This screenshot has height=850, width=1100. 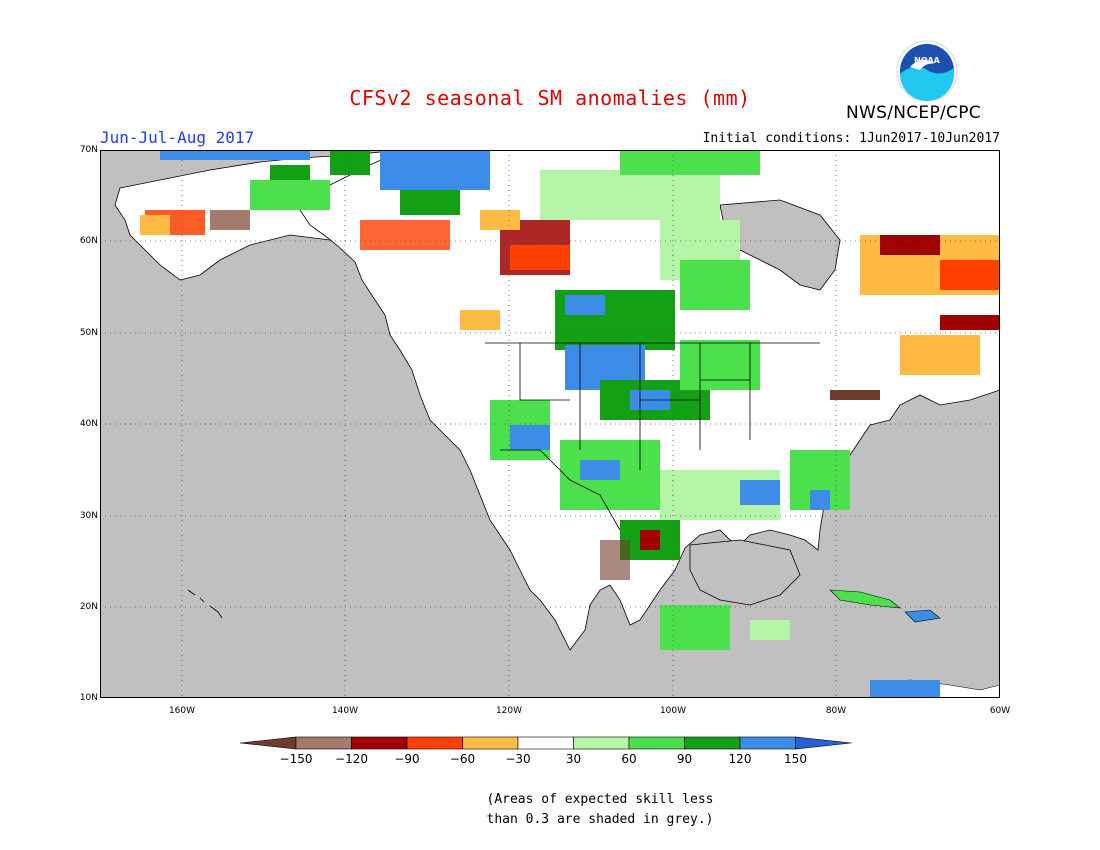 I want to click on lon-label: 160W, so click(x=182, y=711).